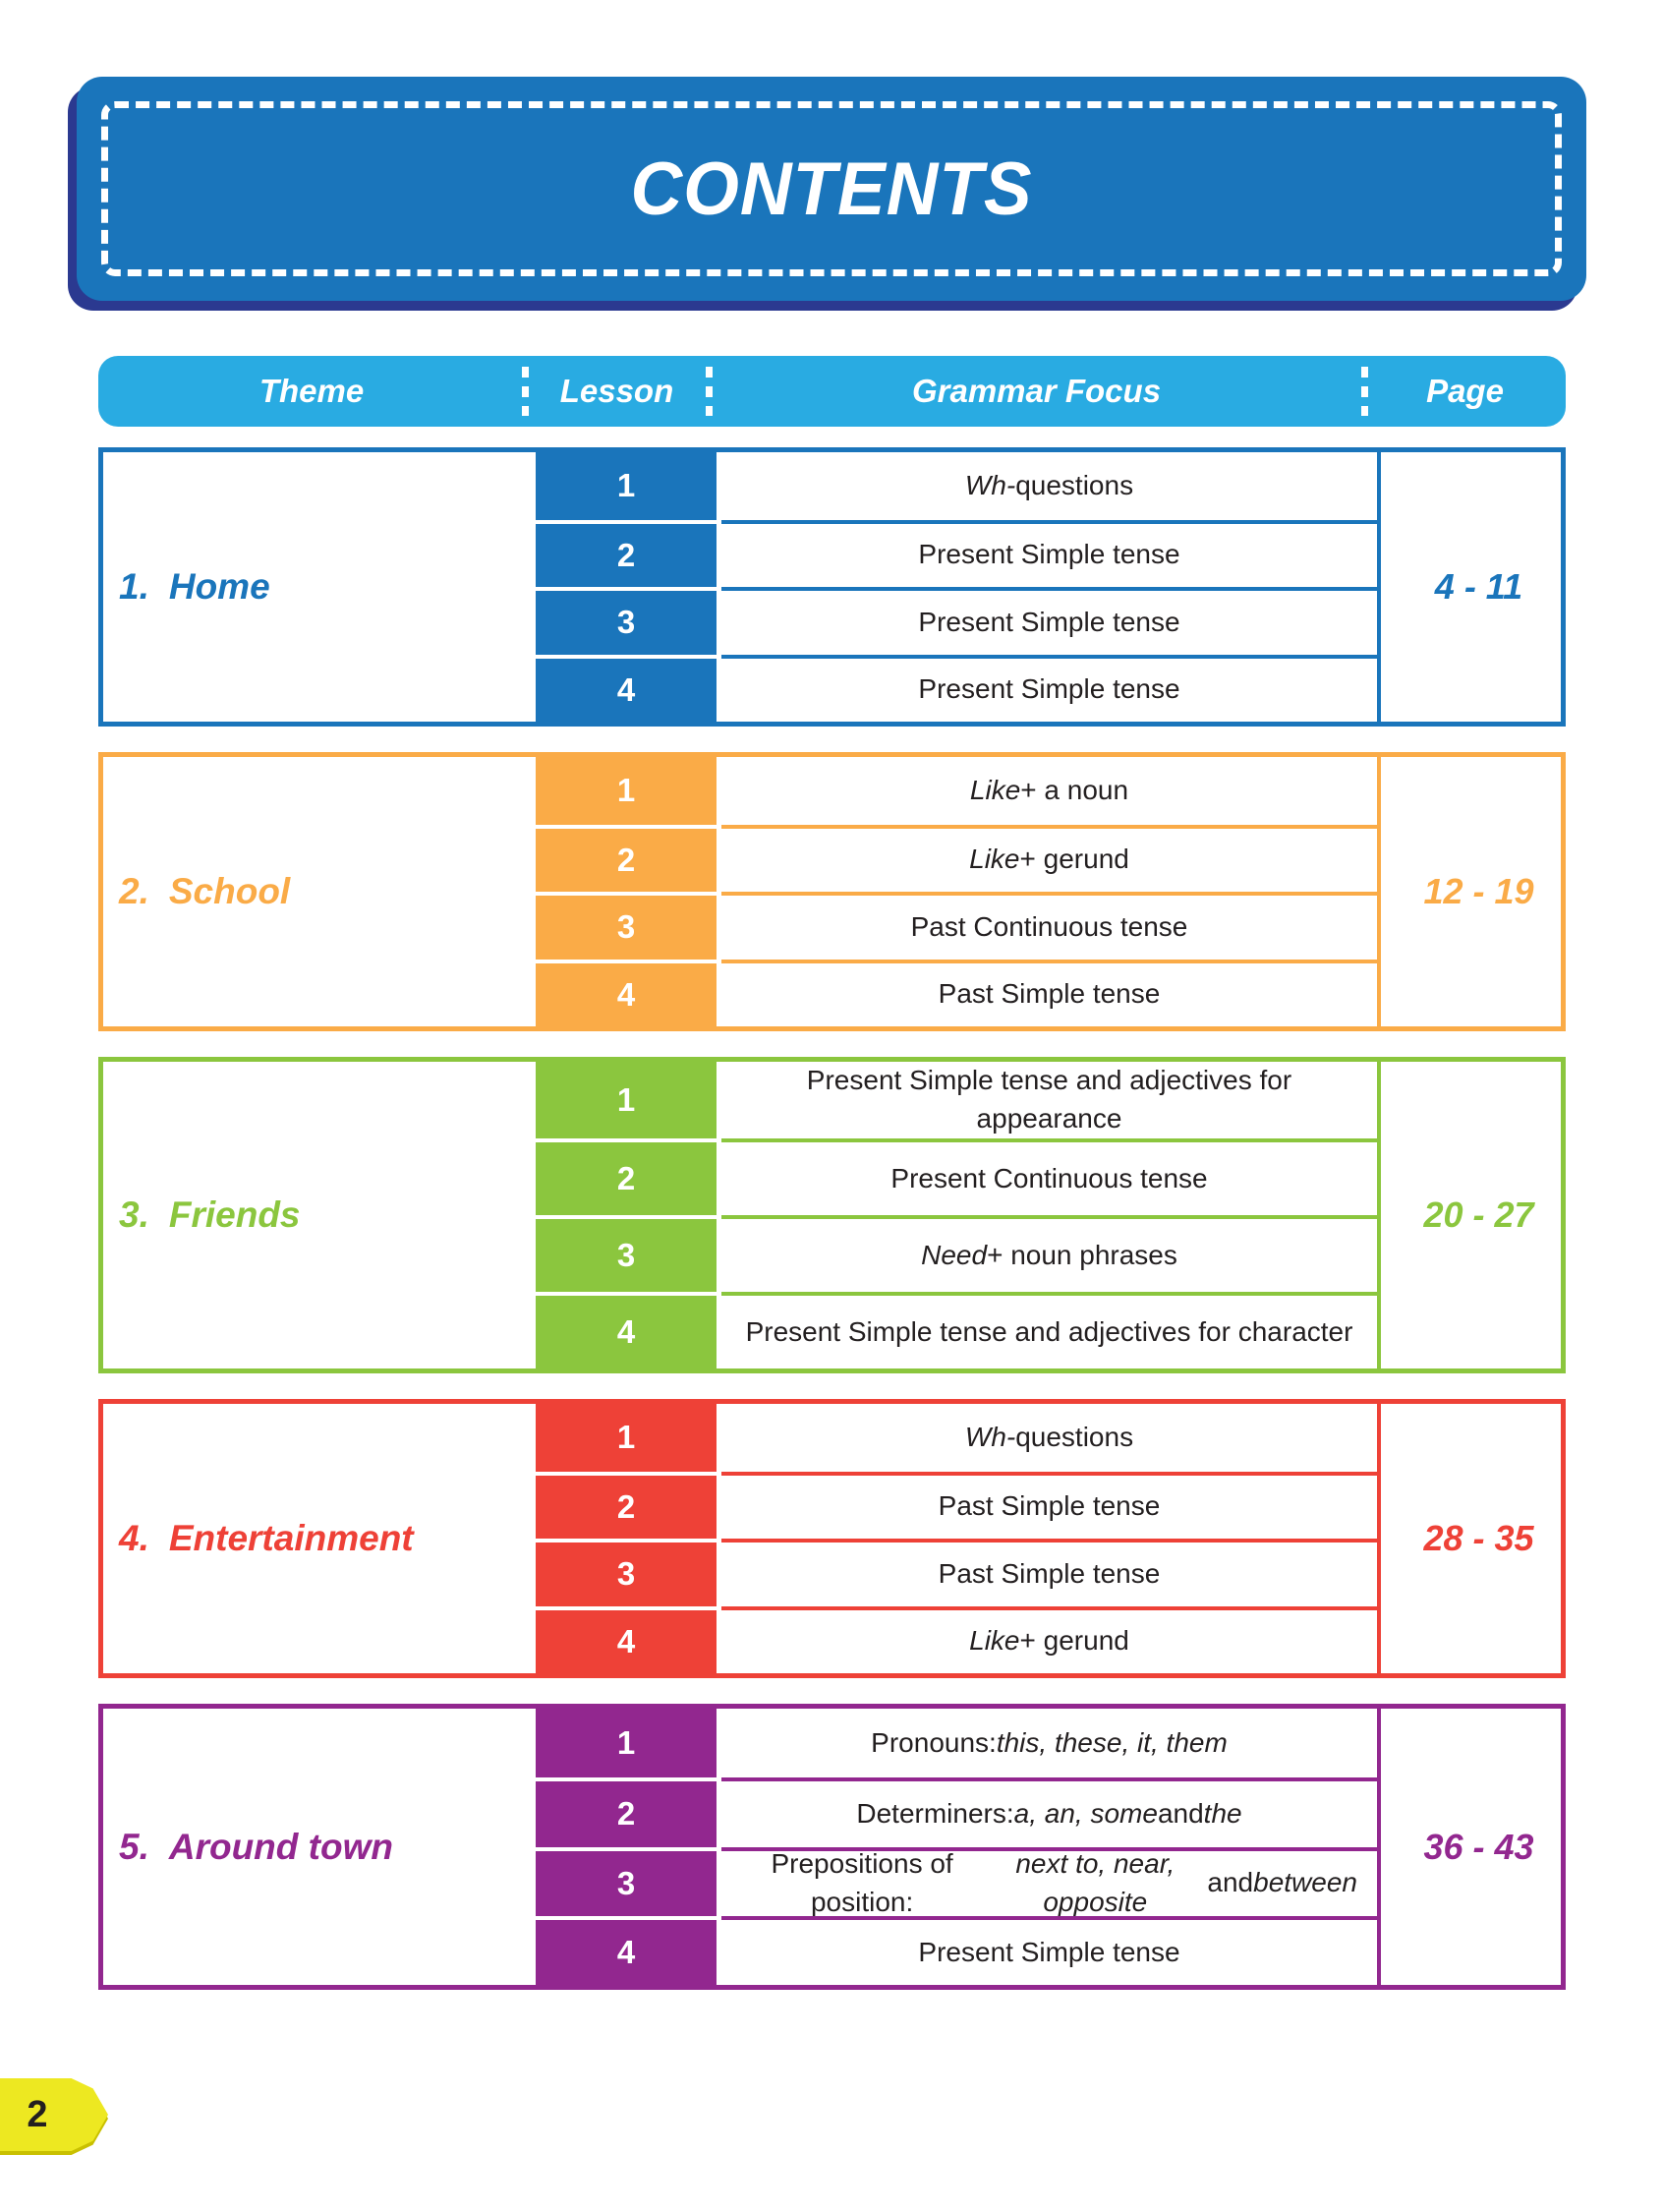  Describe the element at coordinates (1074, 1641) in the screenshot. I see `grammar-text: + gerund` at that location.